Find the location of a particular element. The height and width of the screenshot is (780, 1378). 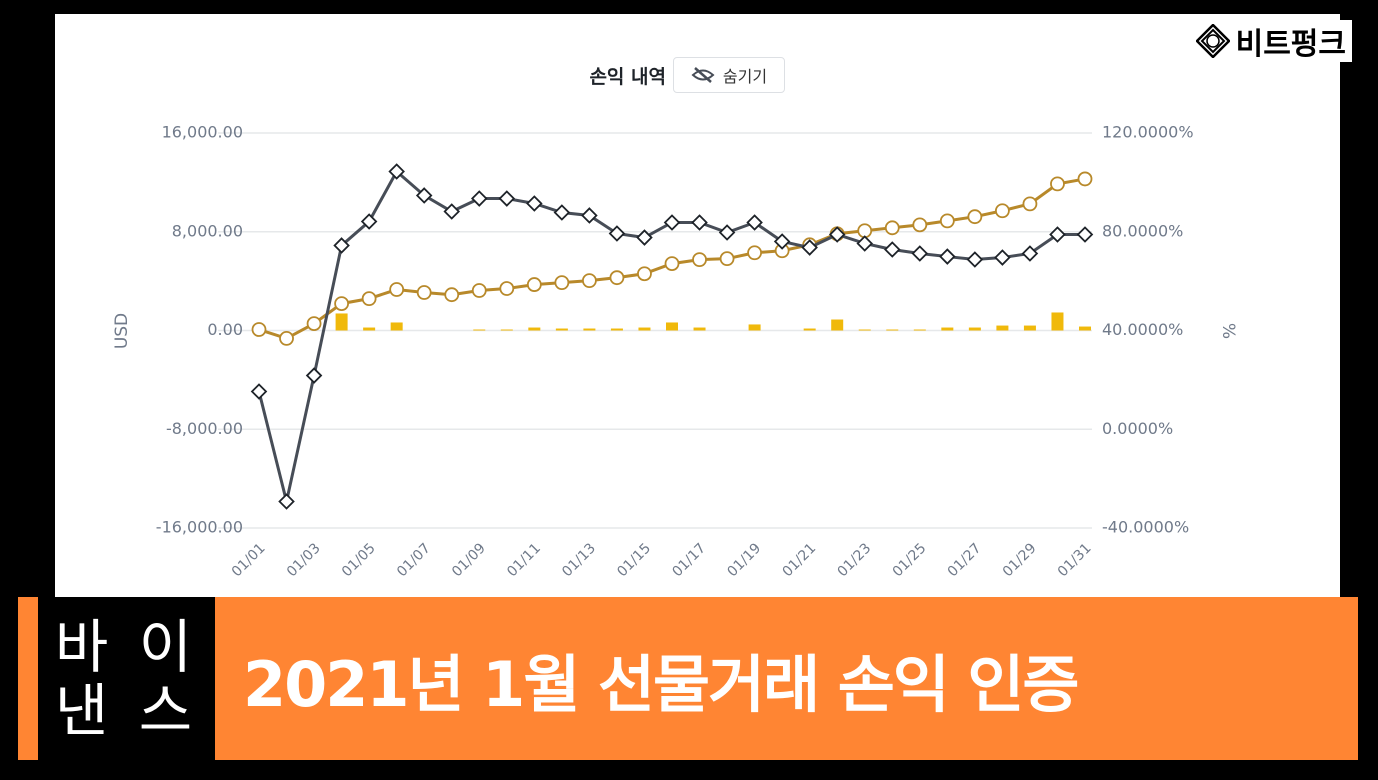

hide-button: 숨기기 is located at coordinates (729, 75).